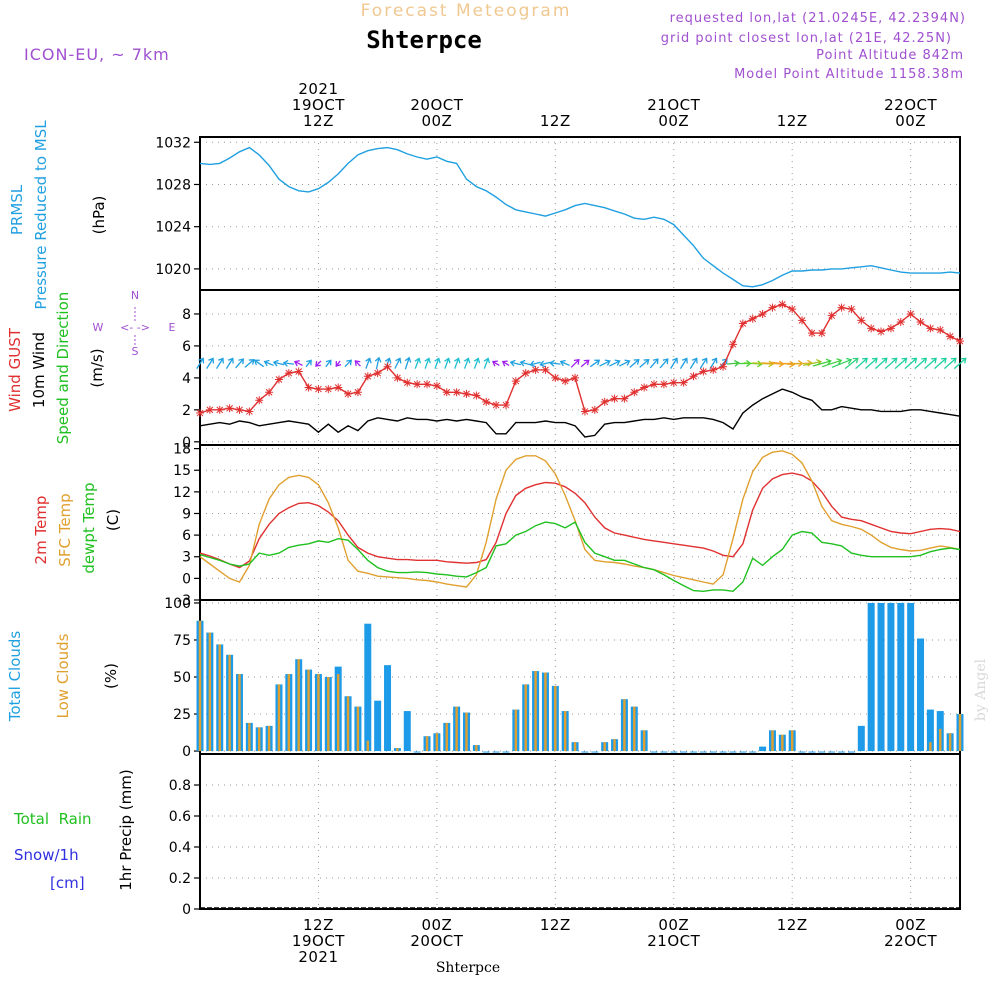  What do you see at coordinates (135, 327) in the screenshot?
I see `compass-arrows: <- ->` at bounding box center [135, 327].